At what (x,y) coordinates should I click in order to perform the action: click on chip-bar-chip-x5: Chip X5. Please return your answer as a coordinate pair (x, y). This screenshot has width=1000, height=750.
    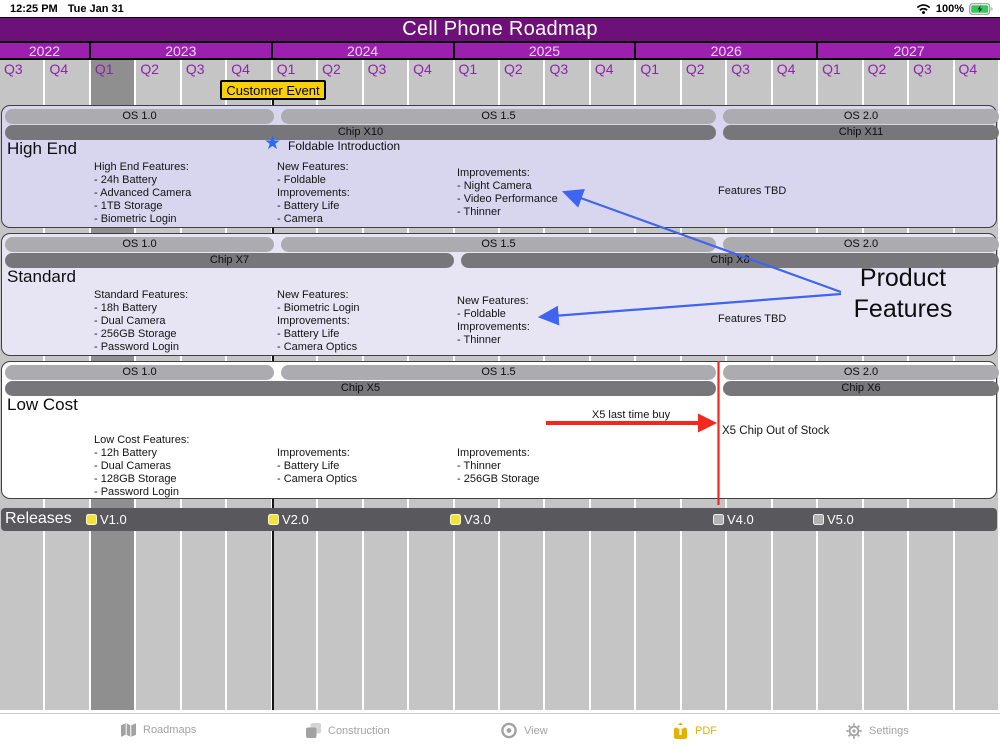
    Looking at the image, I should click on (360, 388).